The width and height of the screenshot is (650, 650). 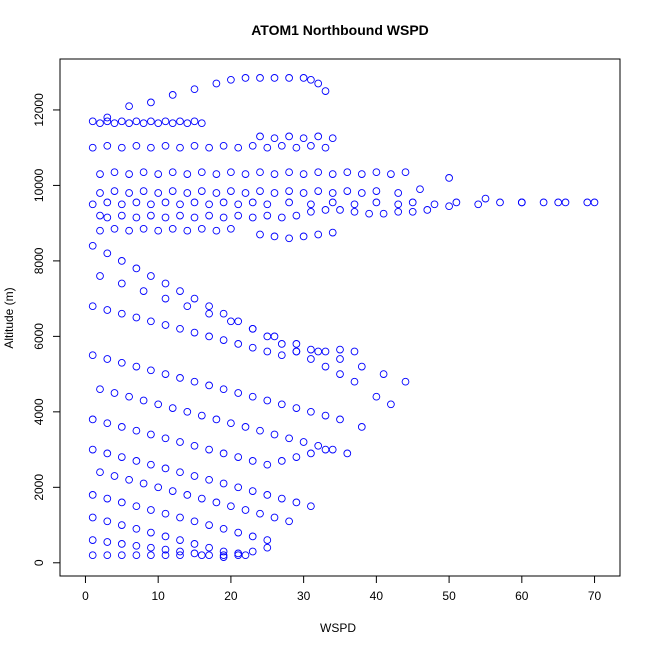 What do you see at coordinates (85, 596) in the screenshot?
I see `x-tick-label: 0` at bounding box center [85, 596].